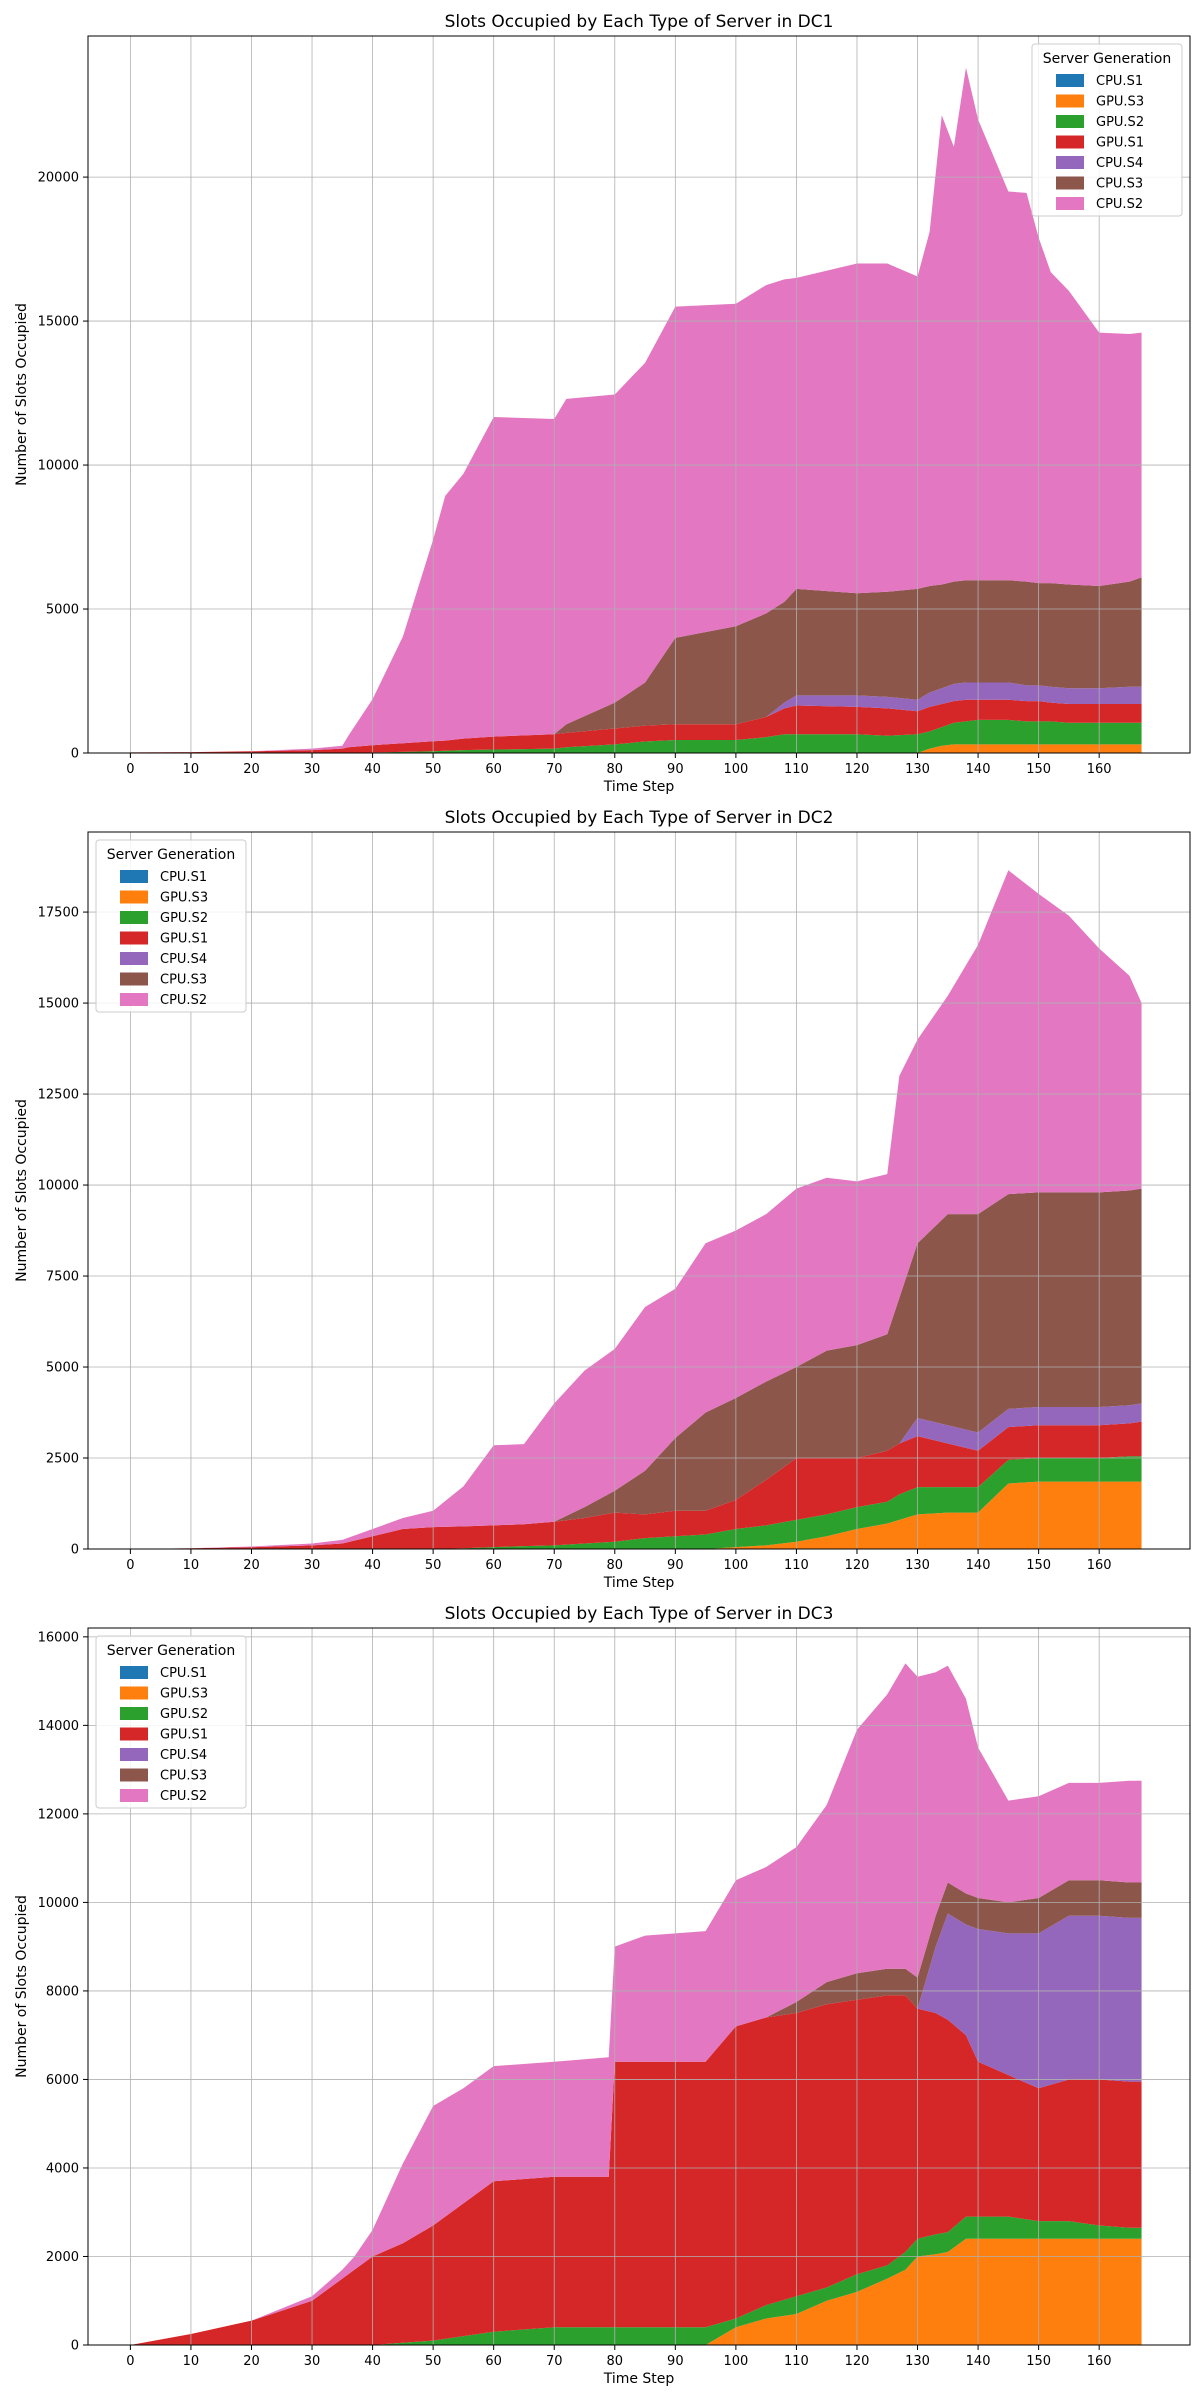 This screenshot has height=2400, width=1200. Describe the element at coordinates (58, 178) in the screenshot. I see `y-tick-label: 20000` at that location.